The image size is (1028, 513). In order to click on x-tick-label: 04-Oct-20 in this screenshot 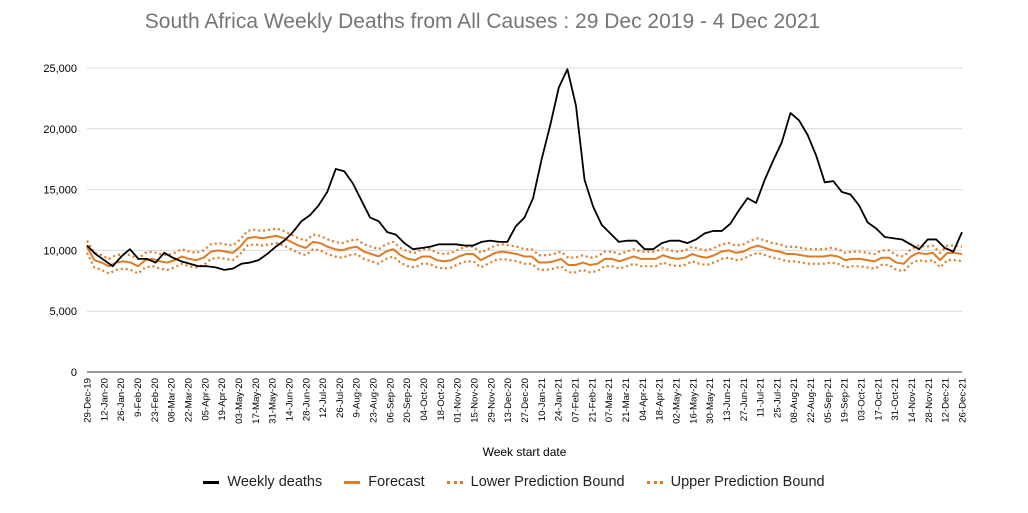, I will do `click(424, 399)`.